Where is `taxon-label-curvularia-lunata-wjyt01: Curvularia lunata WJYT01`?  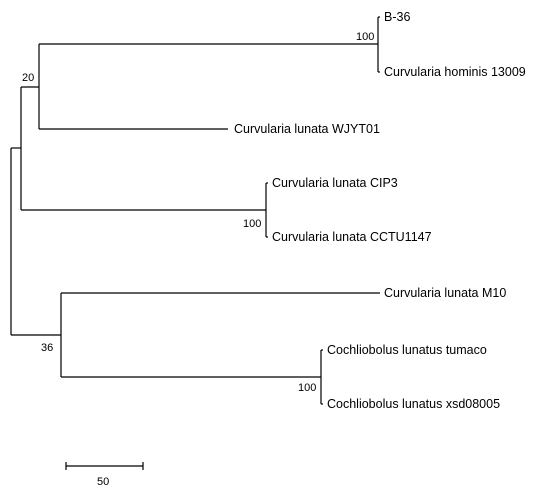
taxon-label-curvularia-lunata-wjyt01: Curvularia lunata WJYT01 is located at coordinates (307, 129).